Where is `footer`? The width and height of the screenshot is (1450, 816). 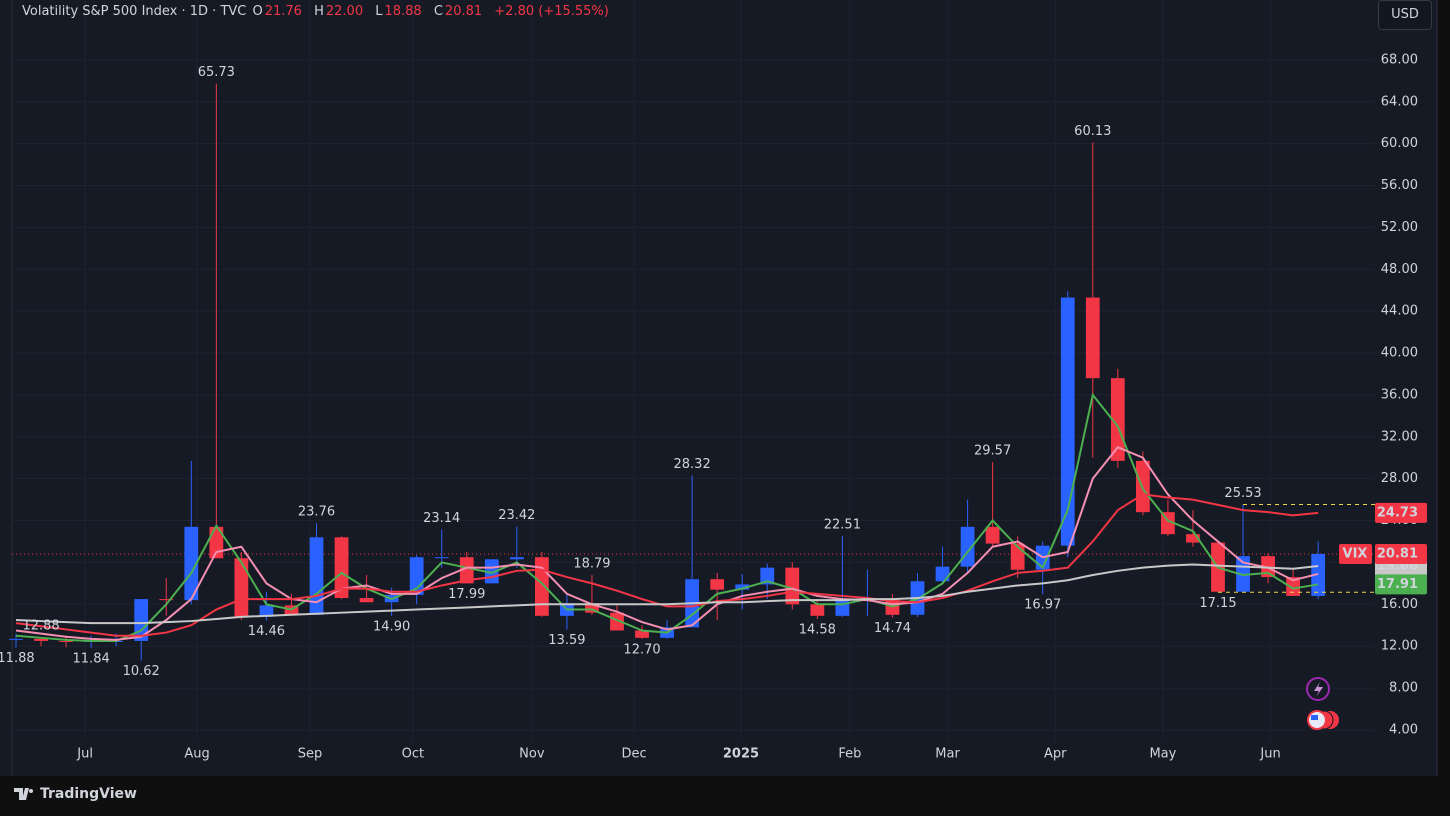 footer is located at coordinates (725, 796).